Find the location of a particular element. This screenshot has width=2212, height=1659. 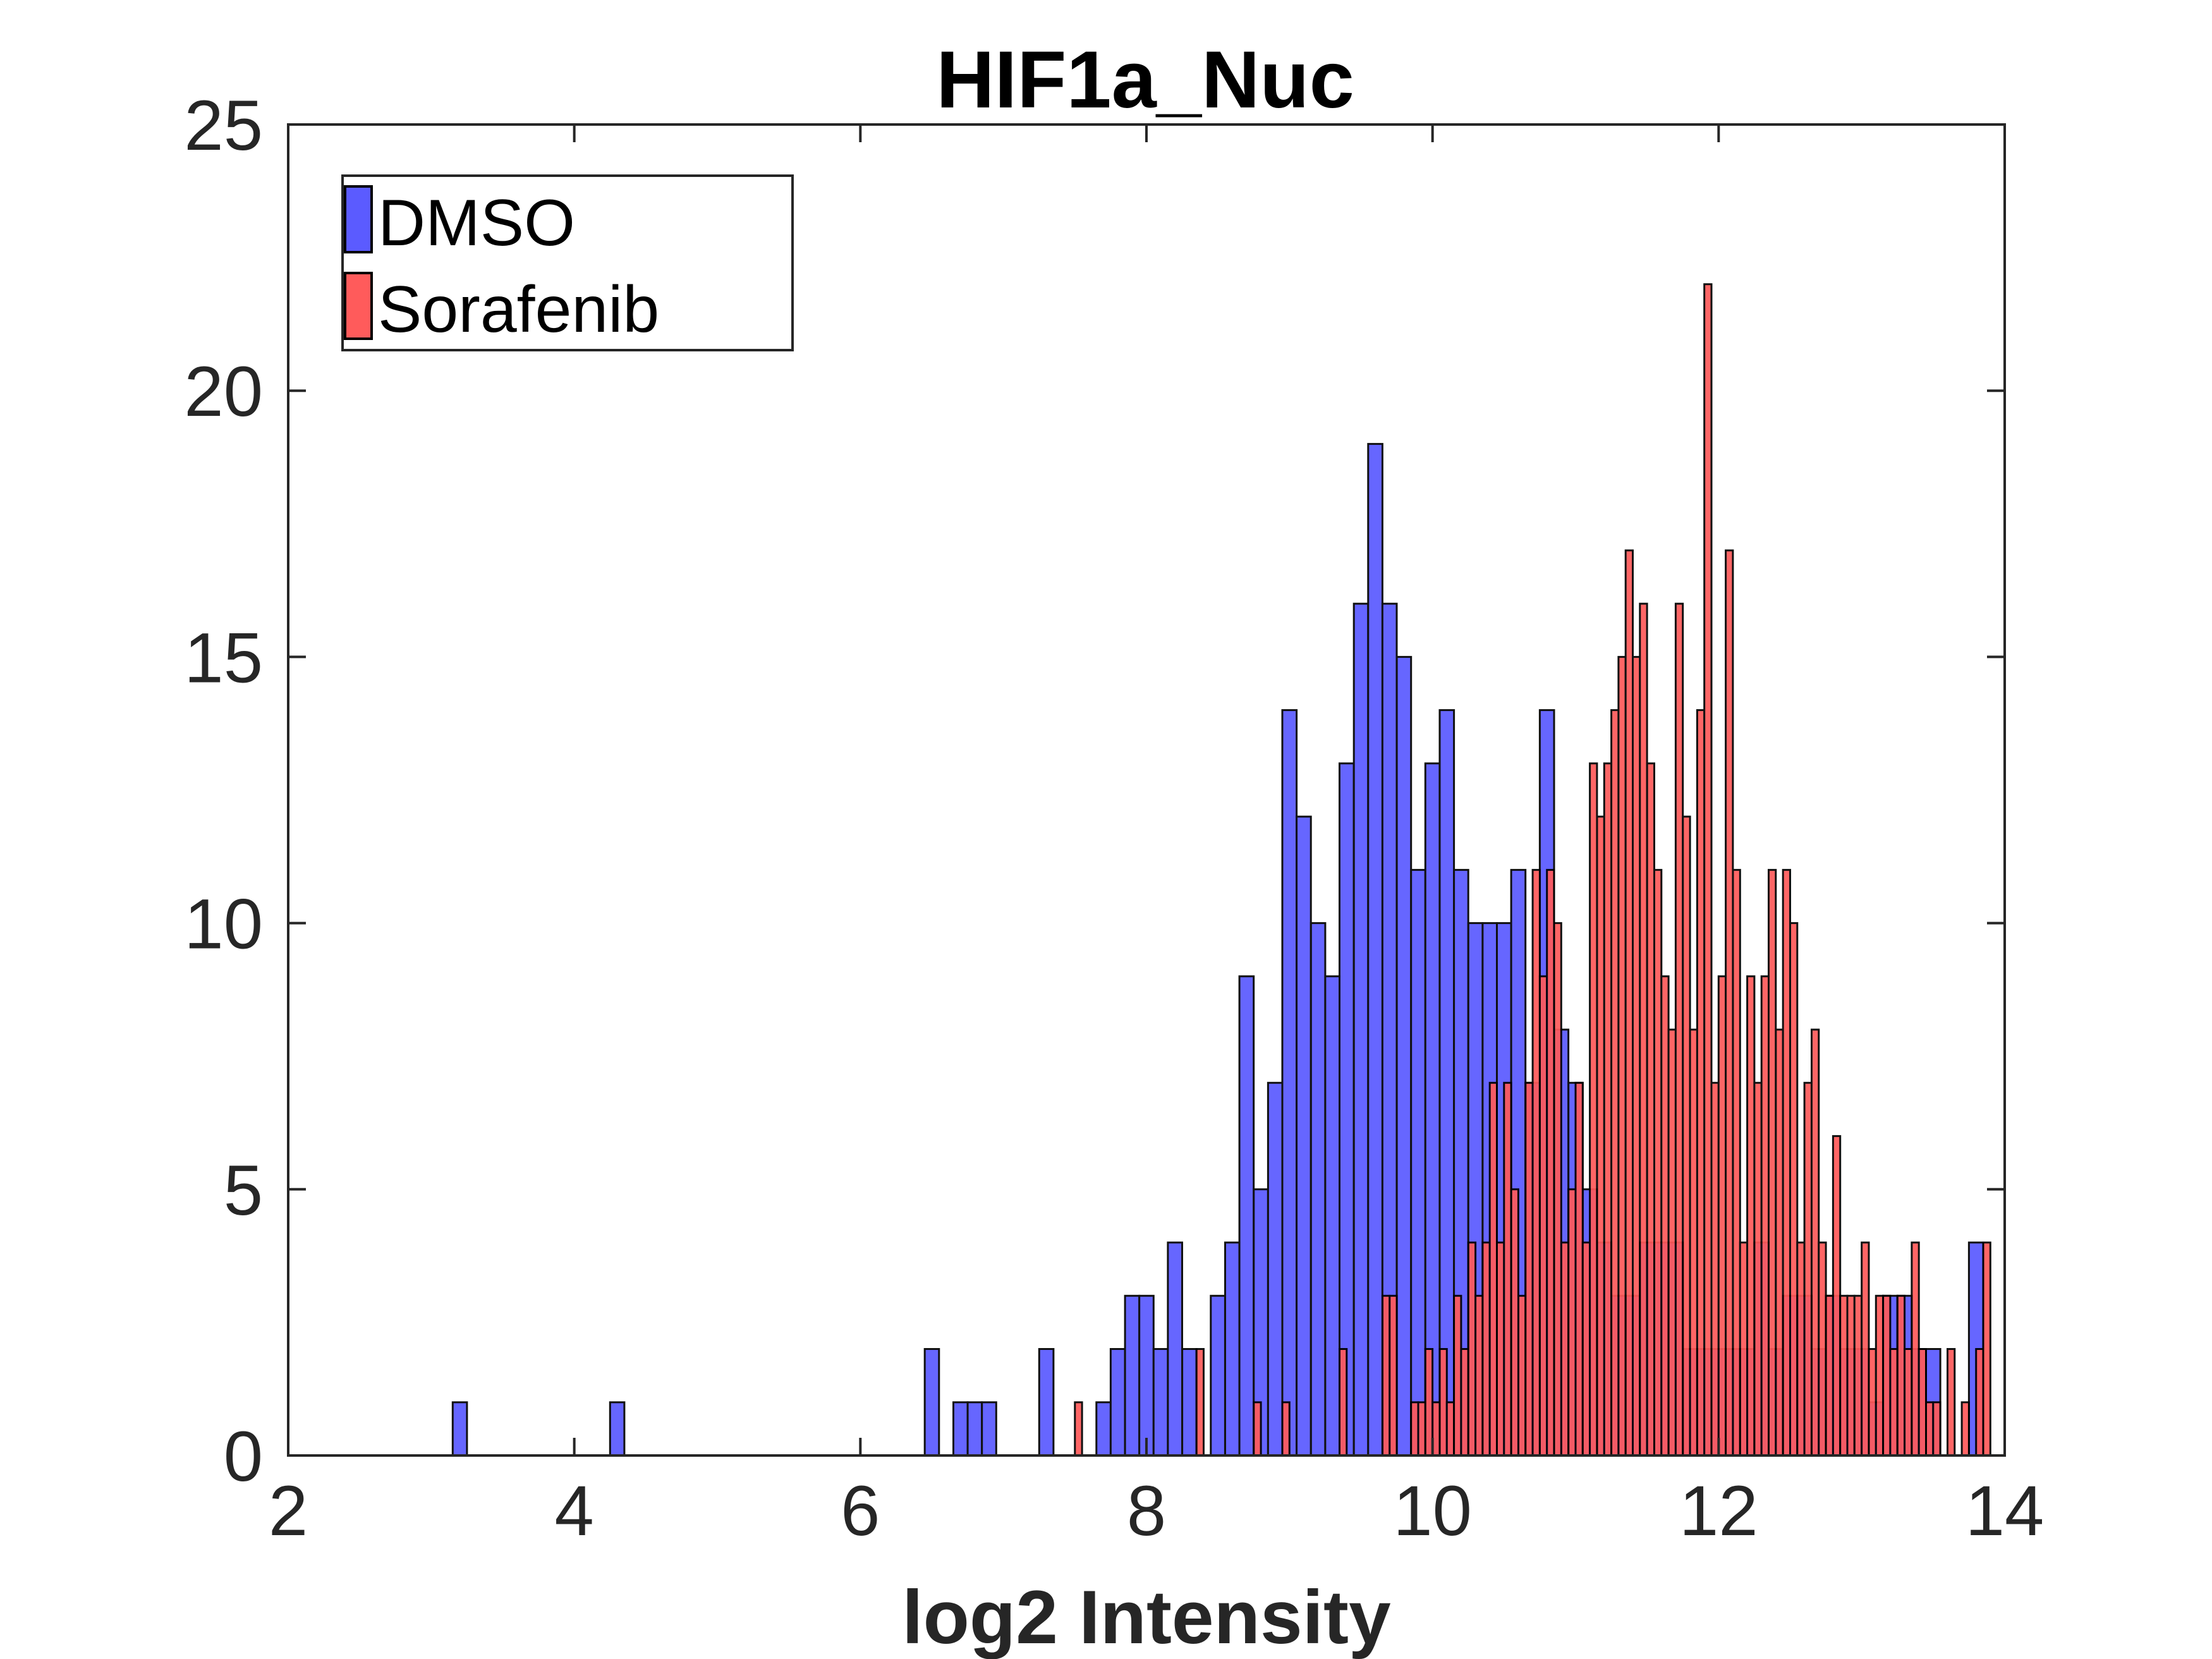

y-tick-label: 10 is located at coordinates (223, 925).